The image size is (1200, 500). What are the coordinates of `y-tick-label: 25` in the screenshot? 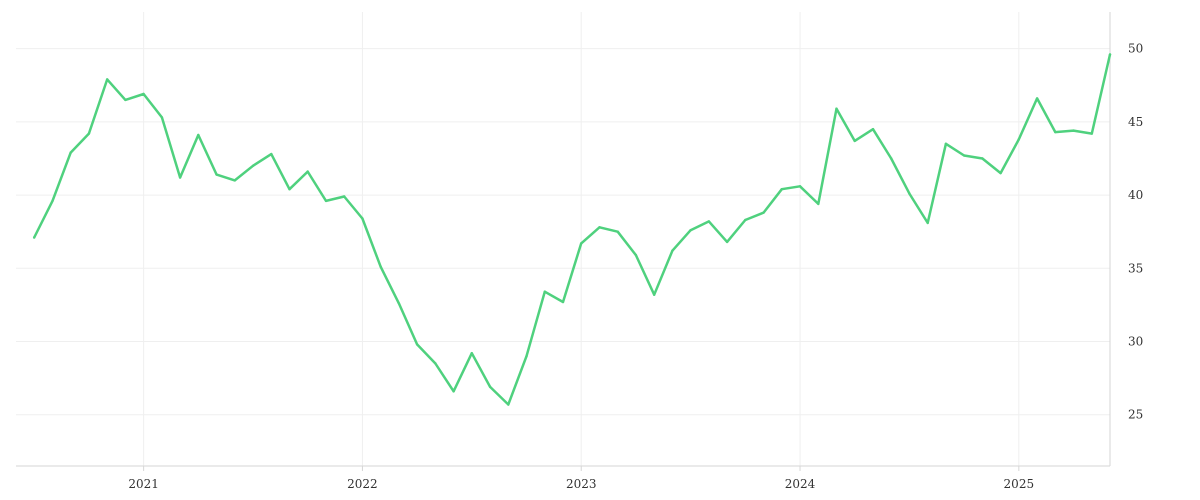 It's located at (1135, 415).